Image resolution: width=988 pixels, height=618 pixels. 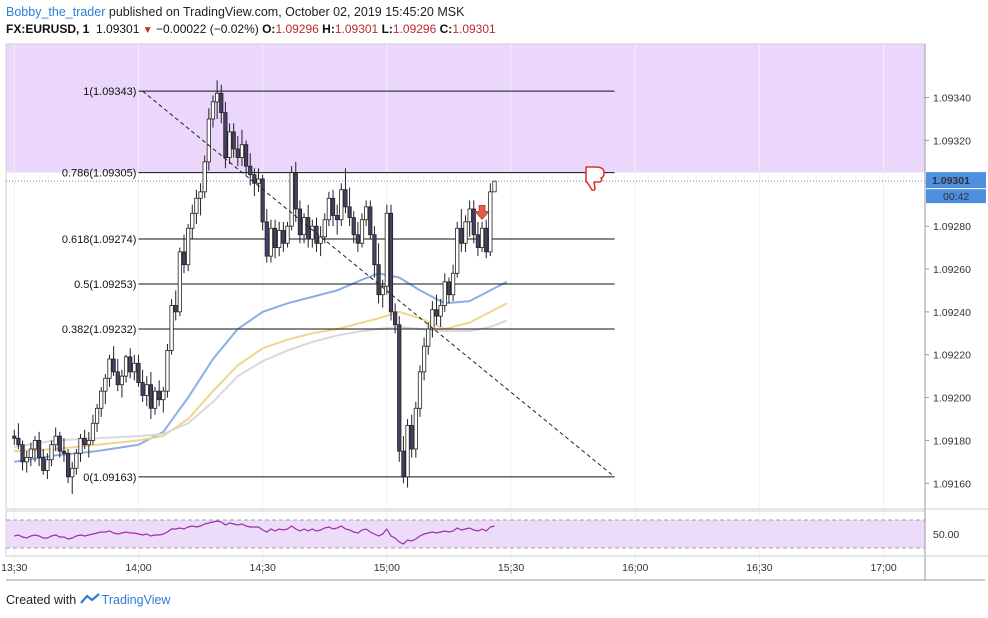 I want to click on created-with-text: Created with, so click(x=41, y=600).